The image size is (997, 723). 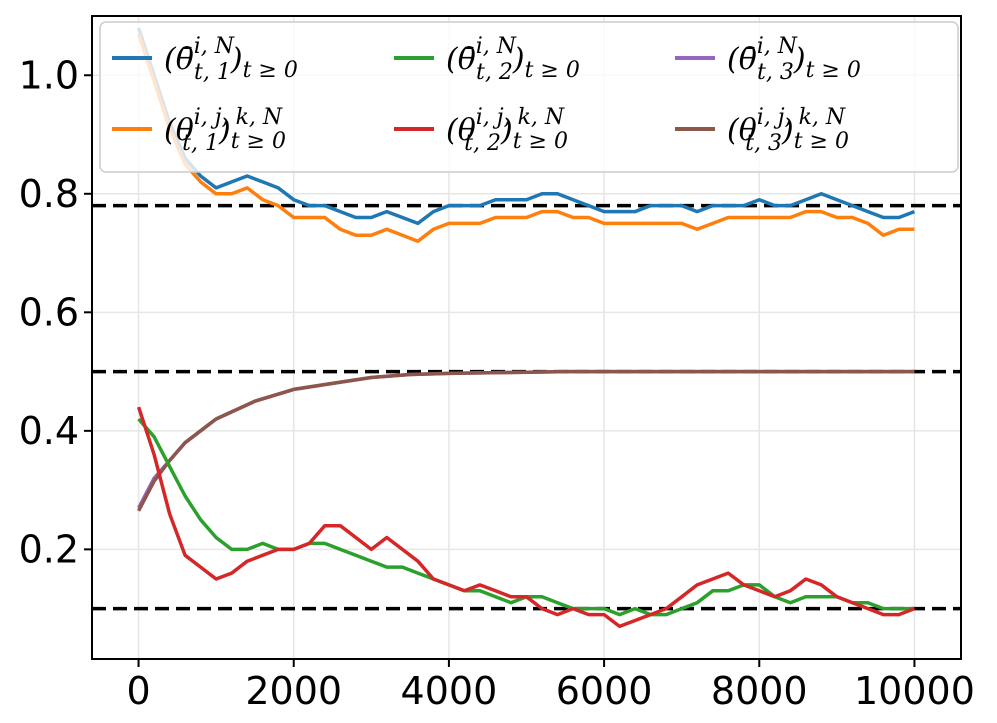 What do you see at coordinates (138, 691) in the screenshot?
I see `x-tick-label: 0` at bounding box center [138, 691].